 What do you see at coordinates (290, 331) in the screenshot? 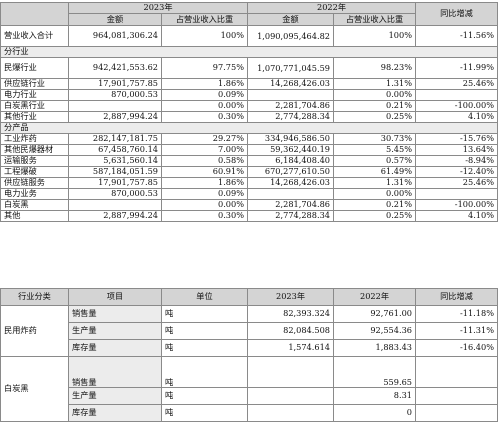
I see `value-2023: 82,084.508` at bounding box center [290, 331].